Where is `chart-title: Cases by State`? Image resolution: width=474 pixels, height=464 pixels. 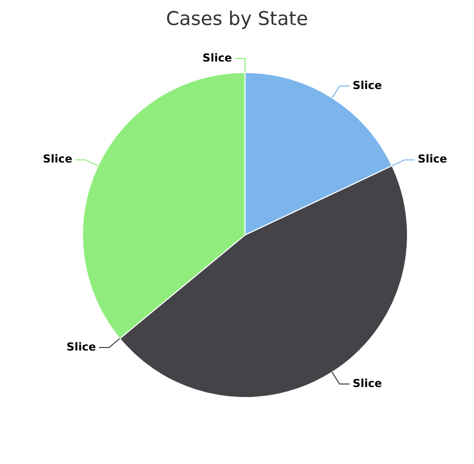 chart-title: Cases by State is located at coordinates (237, 19).